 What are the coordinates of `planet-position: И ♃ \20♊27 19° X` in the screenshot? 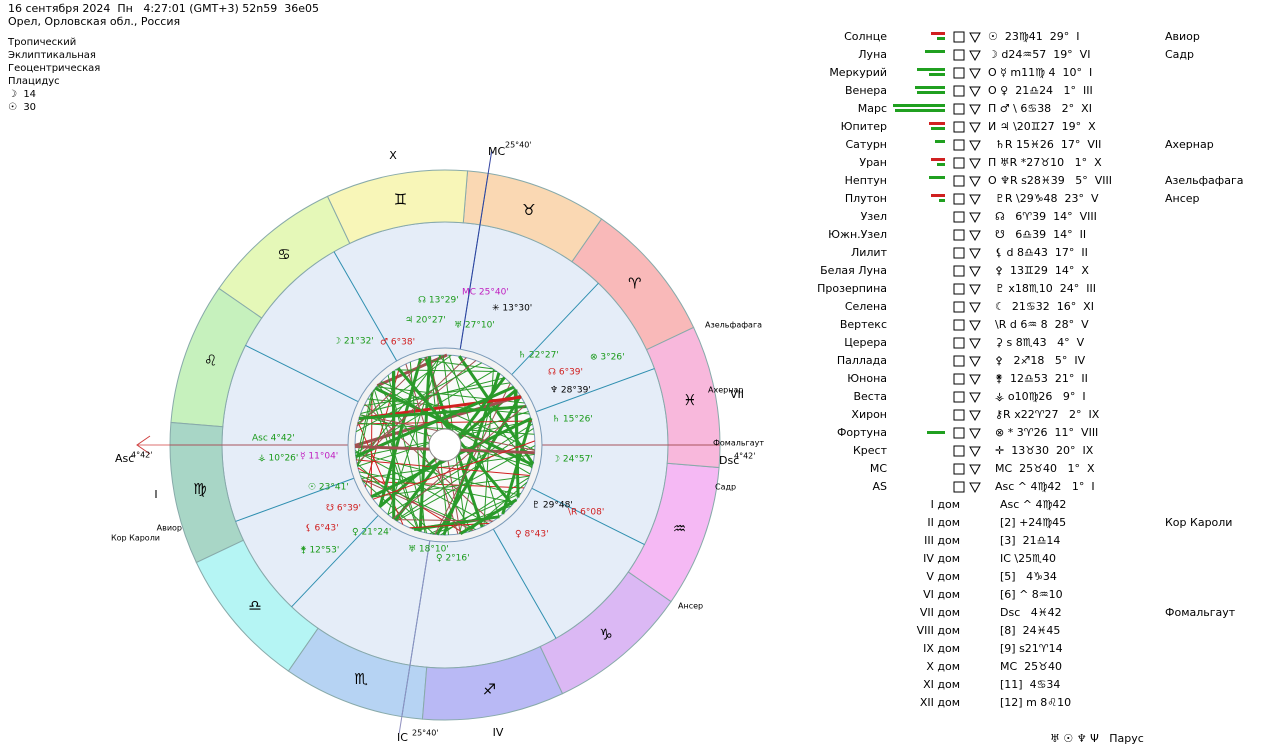 It's located at (1042, 126).